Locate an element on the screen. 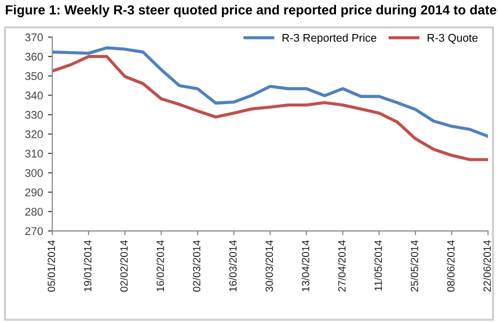 Image resolution: width=498 pixels, height=323 pixels. x-tick-label: 16/03/2014 is located at coordinates (232, 266).